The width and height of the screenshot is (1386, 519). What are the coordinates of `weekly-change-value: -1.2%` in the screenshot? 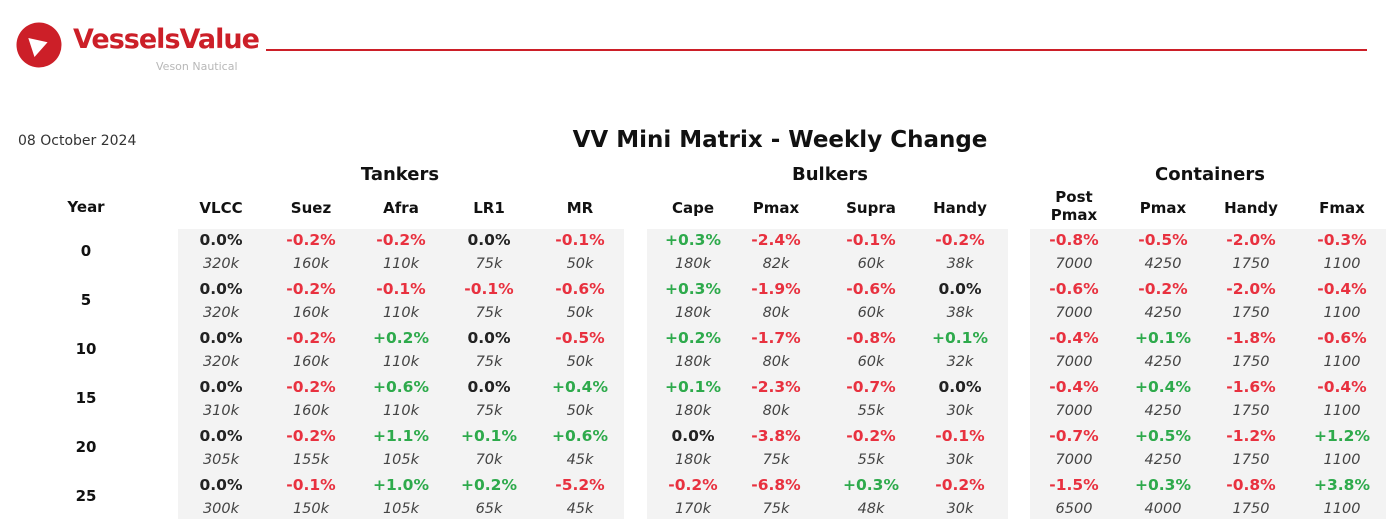 It's located at (1251, 436).